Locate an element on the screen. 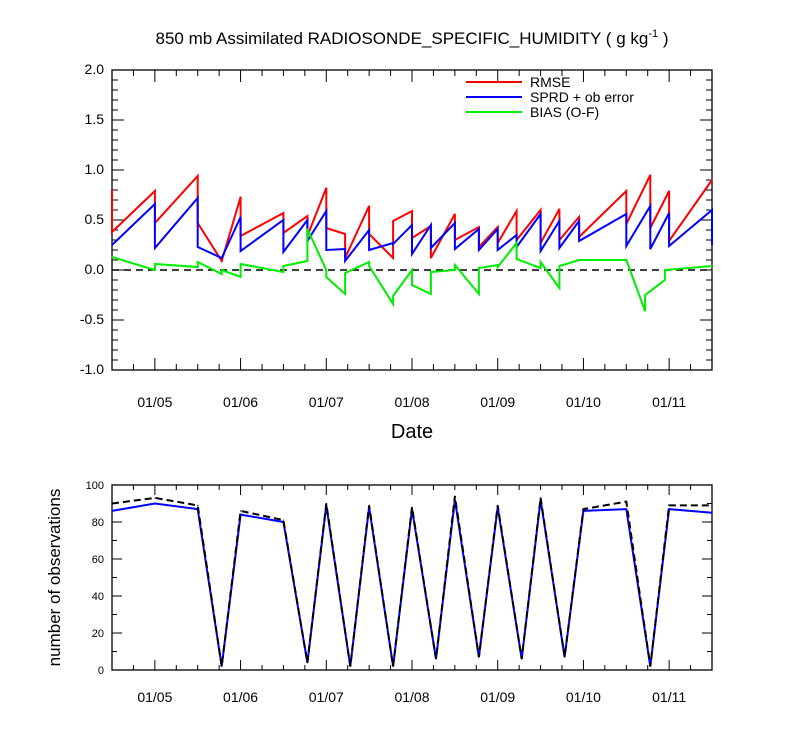 Image resolution: width=800 pixels, height=750 pixels. series-line-sprd-ob-error is located at coordinates (412, 229).